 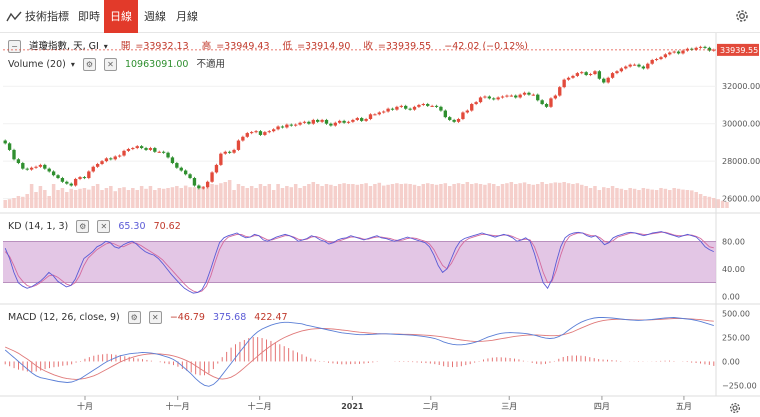 What do you see at coordinates (14, 46) in the screenshot?
I see `collapse-icon: −` at bounding box center [14, 46].